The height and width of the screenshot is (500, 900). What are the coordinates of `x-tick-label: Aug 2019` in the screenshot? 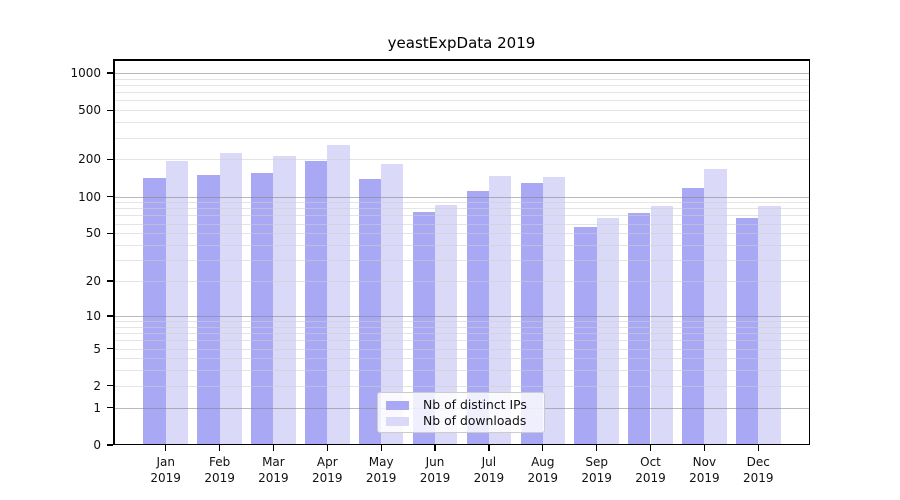 It's located at (543, 470).